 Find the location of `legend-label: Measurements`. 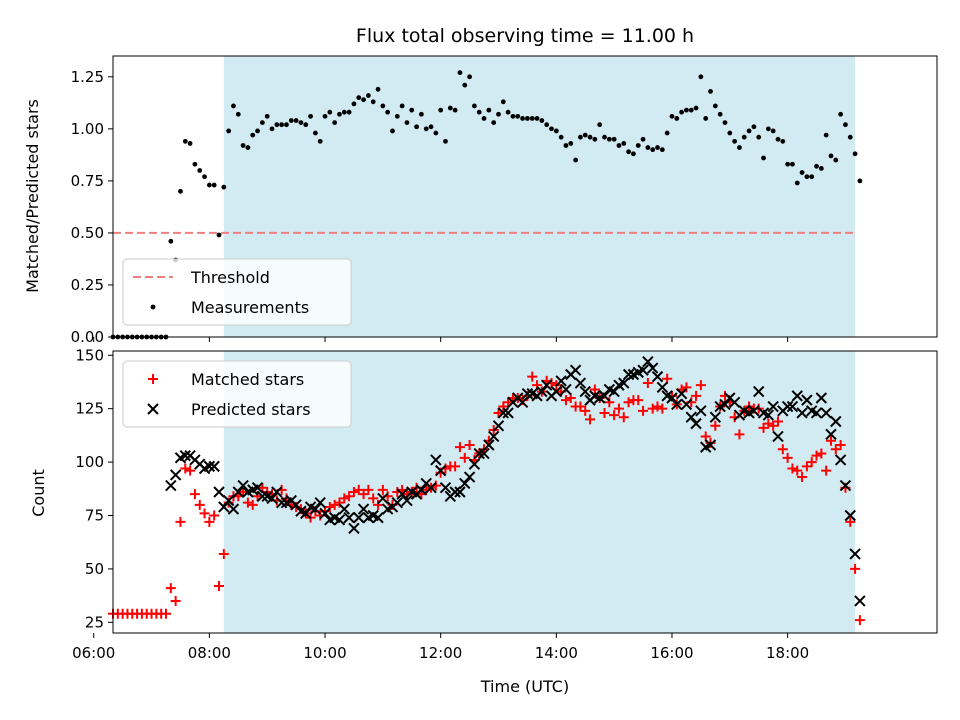

legend-label: Measurements is located at coordinates (250, 307).